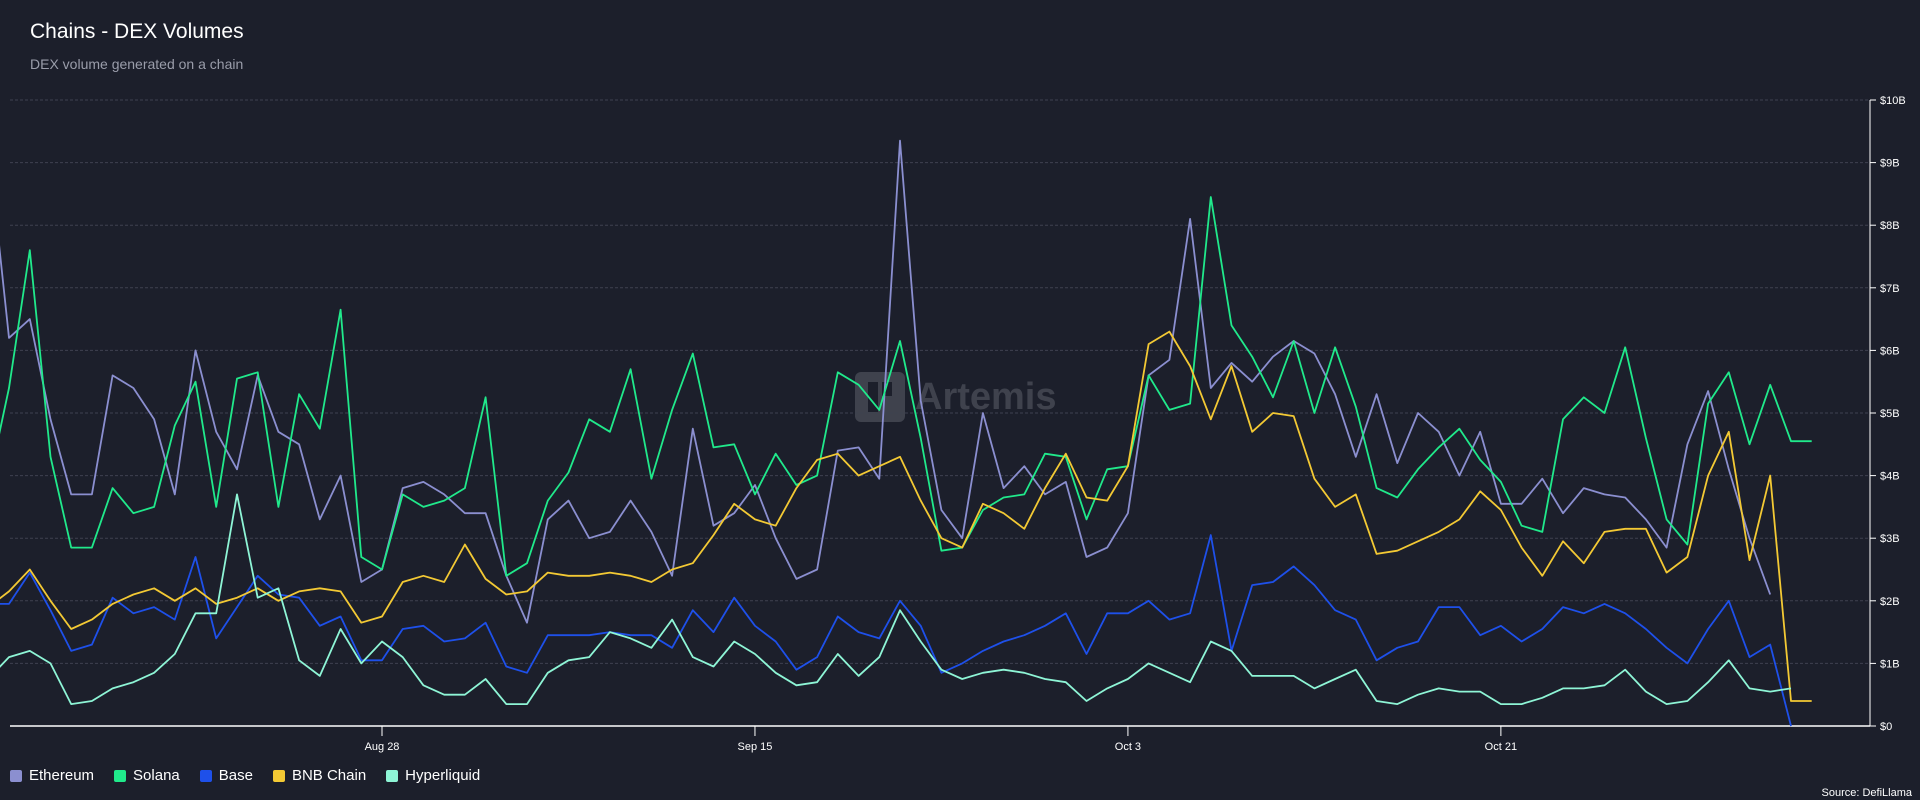 This screenshot has height=800, width=1920. What do you see at coordinates (1890, 414) in the screenshot?
I see `y-tick-label: $5B` at bounding box center [1890, 414].